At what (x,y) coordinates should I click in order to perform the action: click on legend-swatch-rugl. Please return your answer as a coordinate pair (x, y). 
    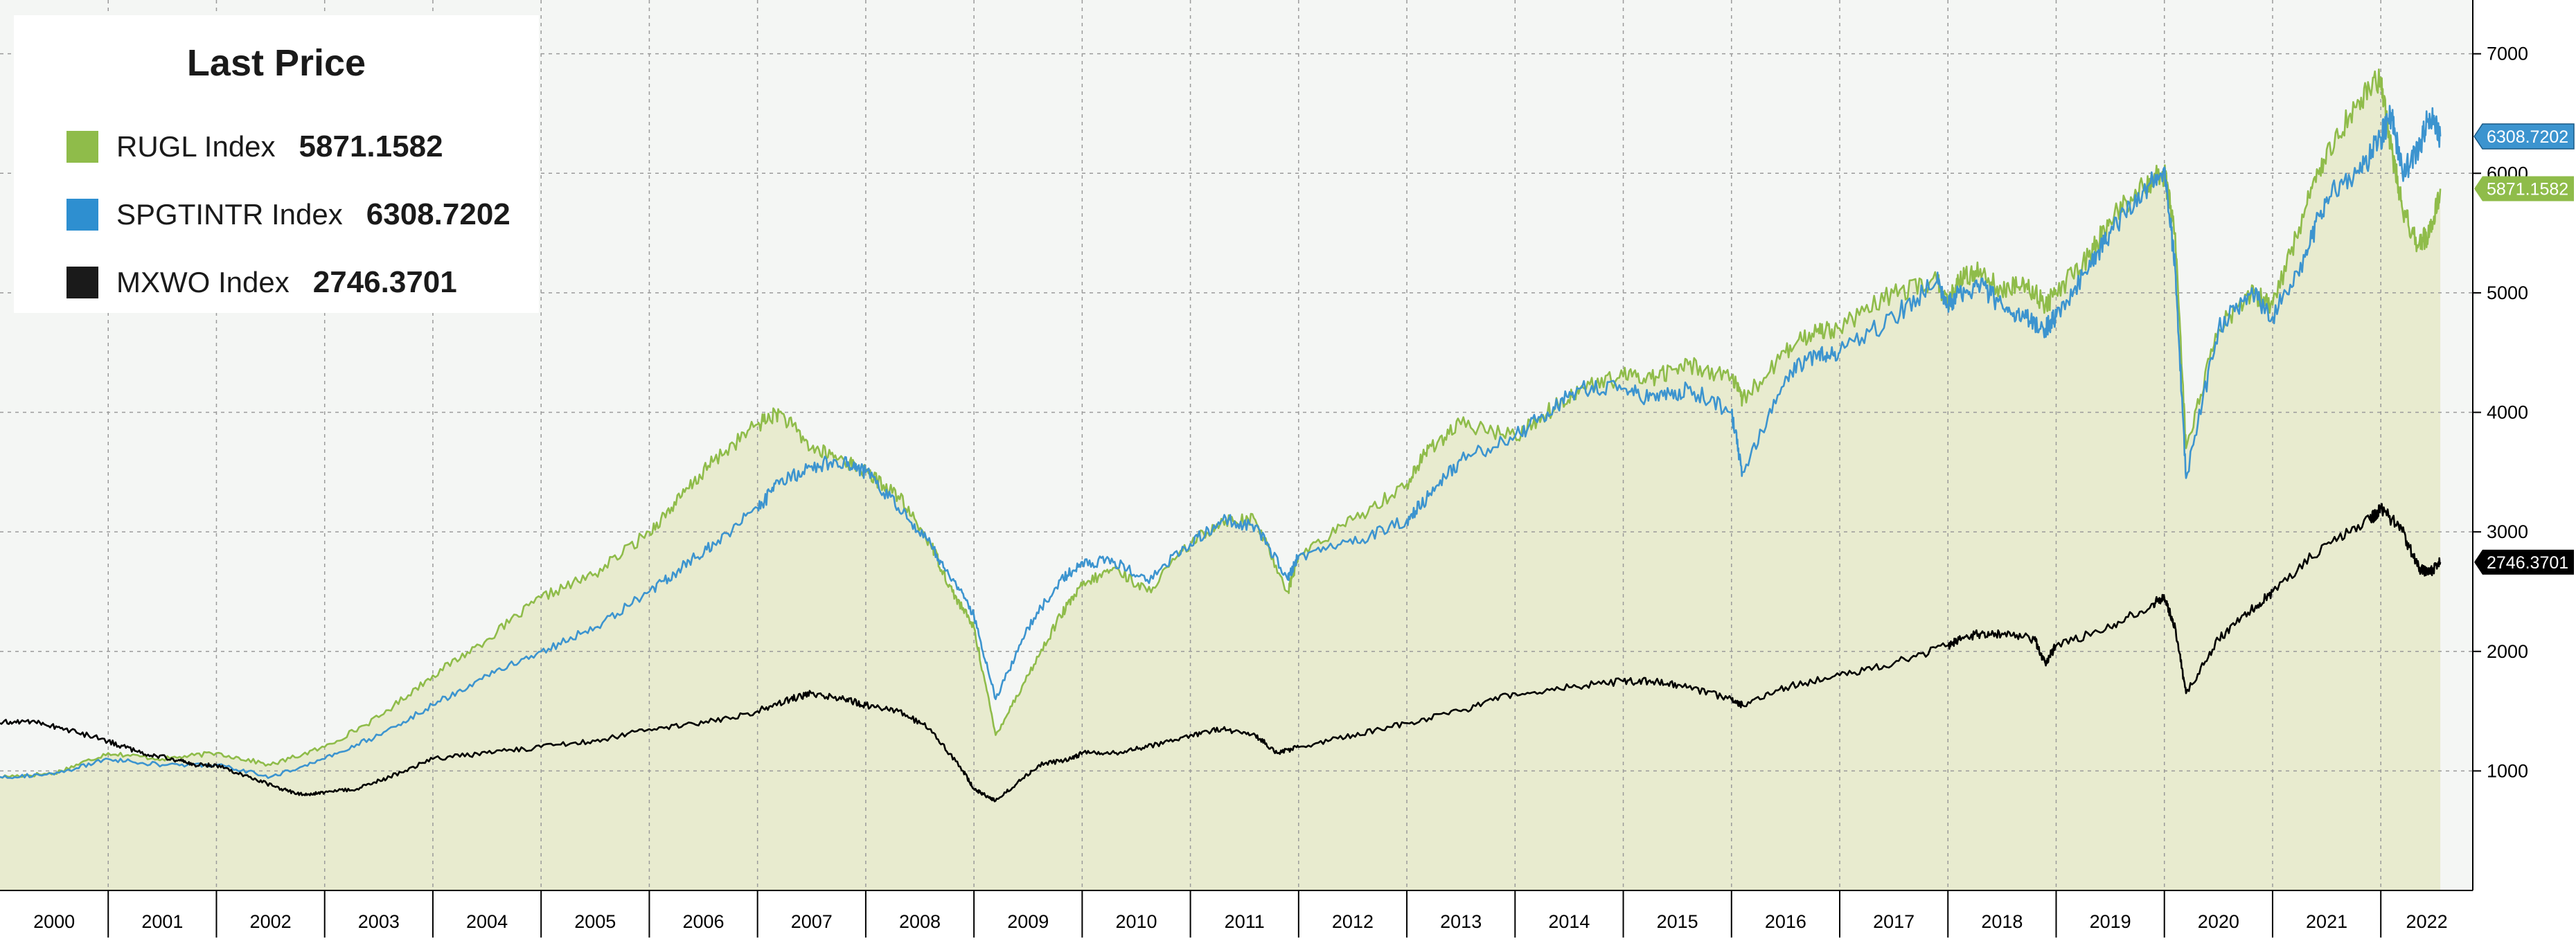
    Looking at the image, I should click on (82, 147).